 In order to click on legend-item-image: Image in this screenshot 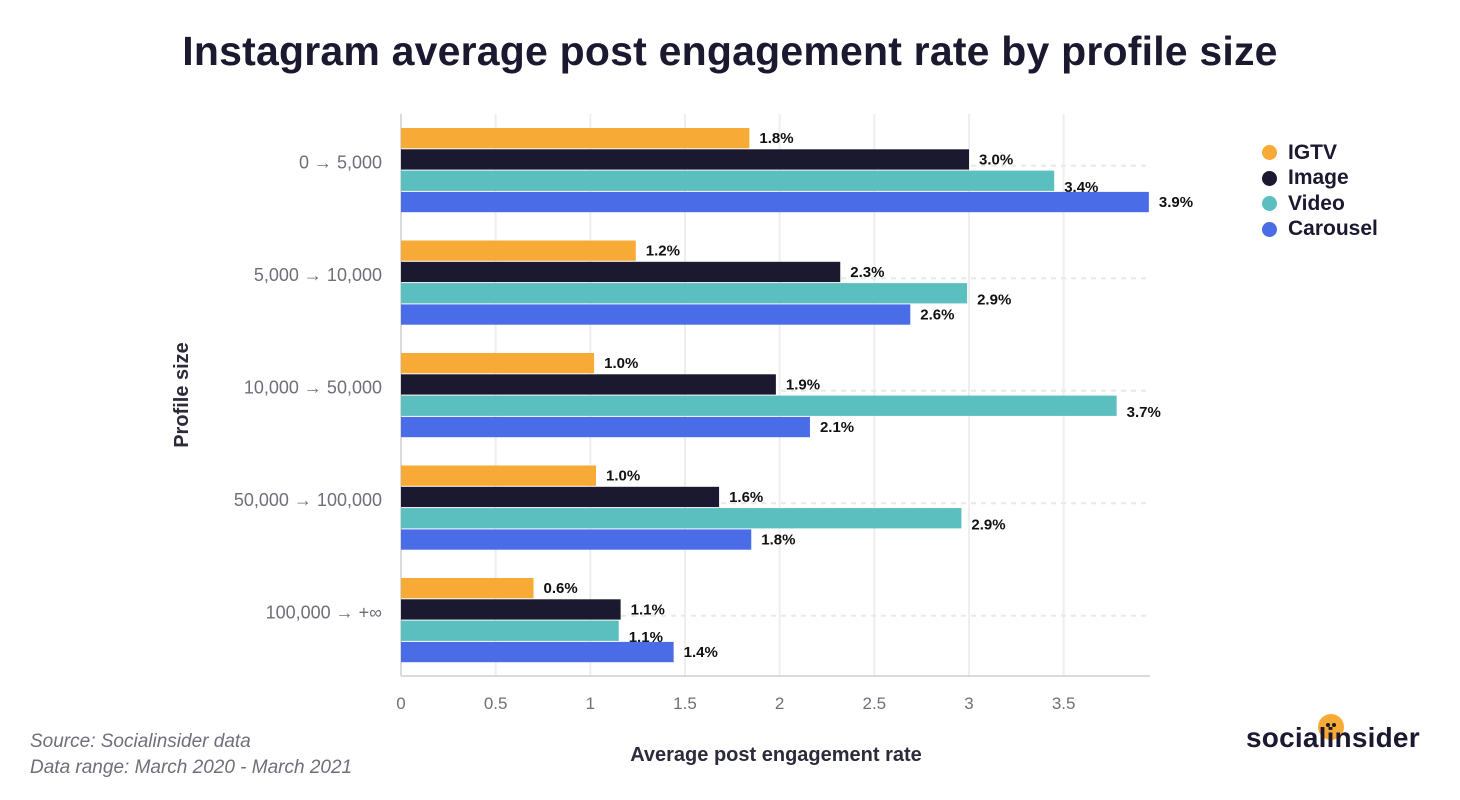, I will do `click(1320, 179)`.